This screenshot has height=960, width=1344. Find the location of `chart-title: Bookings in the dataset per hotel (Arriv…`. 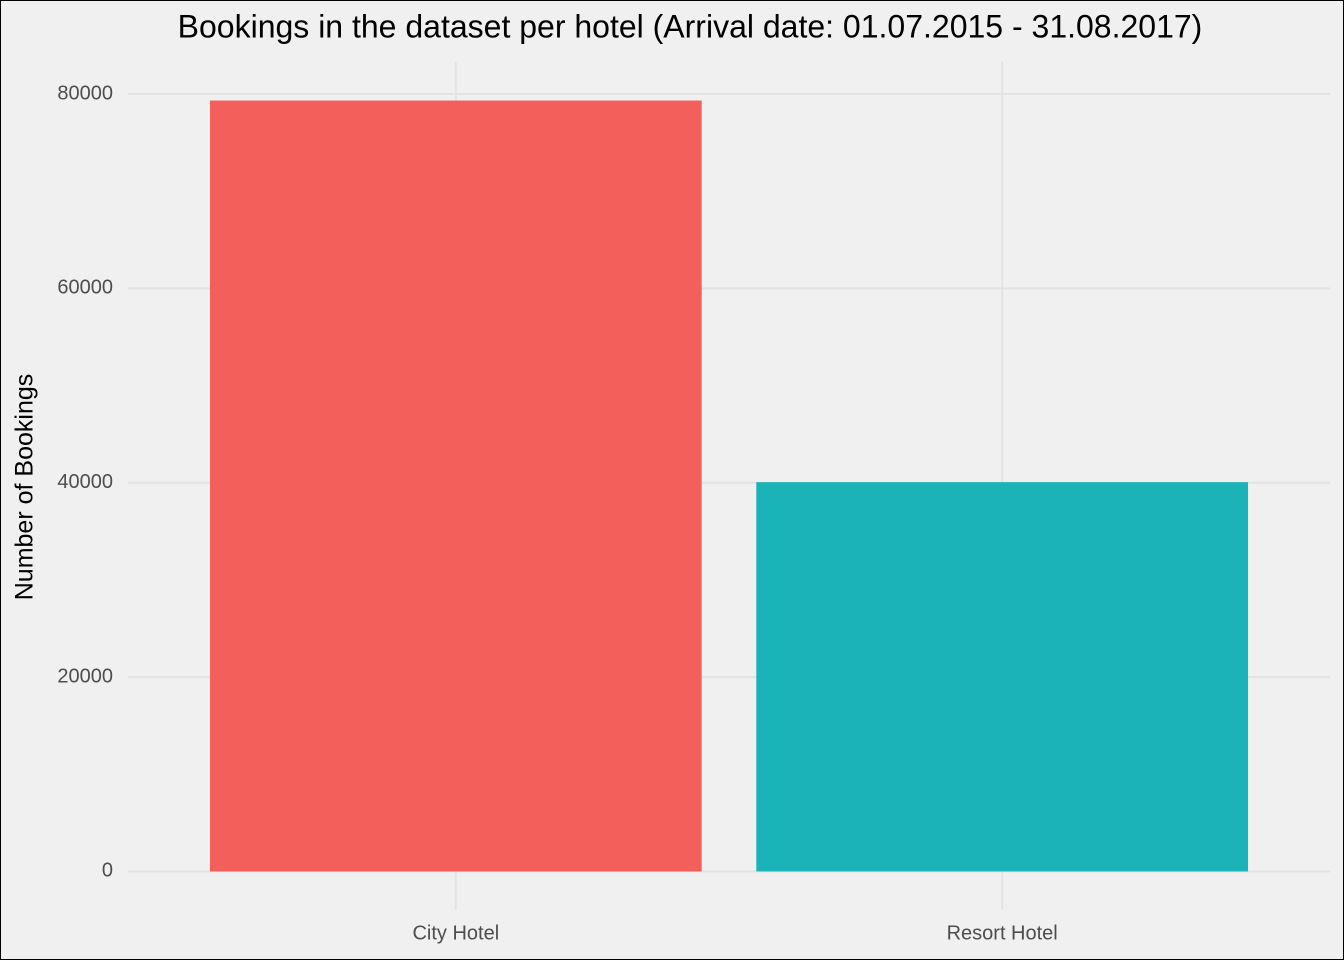

chart-title: Bookings in the dataset per hotel (Arriv… is located at coordinates (690, 26).